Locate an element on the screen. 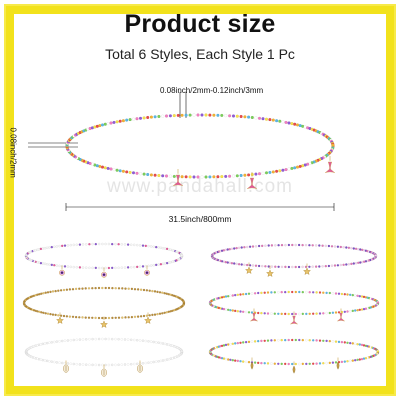 The image size is (400, 400). bead-size-label: 0.08inch/2mm-0.12inch/3mm is located at coordinates (212, 90).